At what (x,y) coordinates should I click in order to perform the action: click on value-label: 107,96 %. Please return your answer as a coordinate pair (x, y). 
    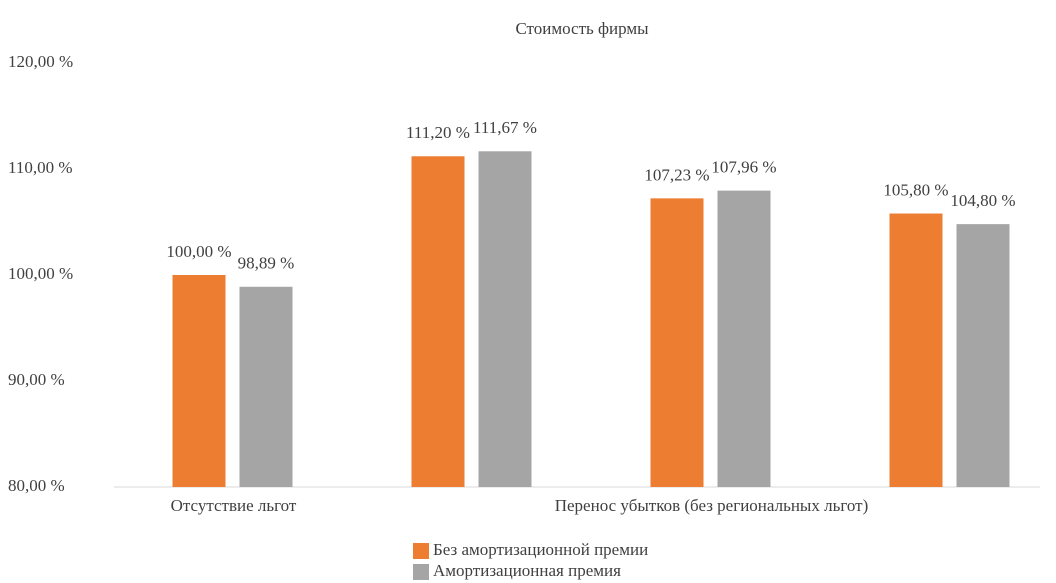
    Looking at the image, I should click on (743, 167).